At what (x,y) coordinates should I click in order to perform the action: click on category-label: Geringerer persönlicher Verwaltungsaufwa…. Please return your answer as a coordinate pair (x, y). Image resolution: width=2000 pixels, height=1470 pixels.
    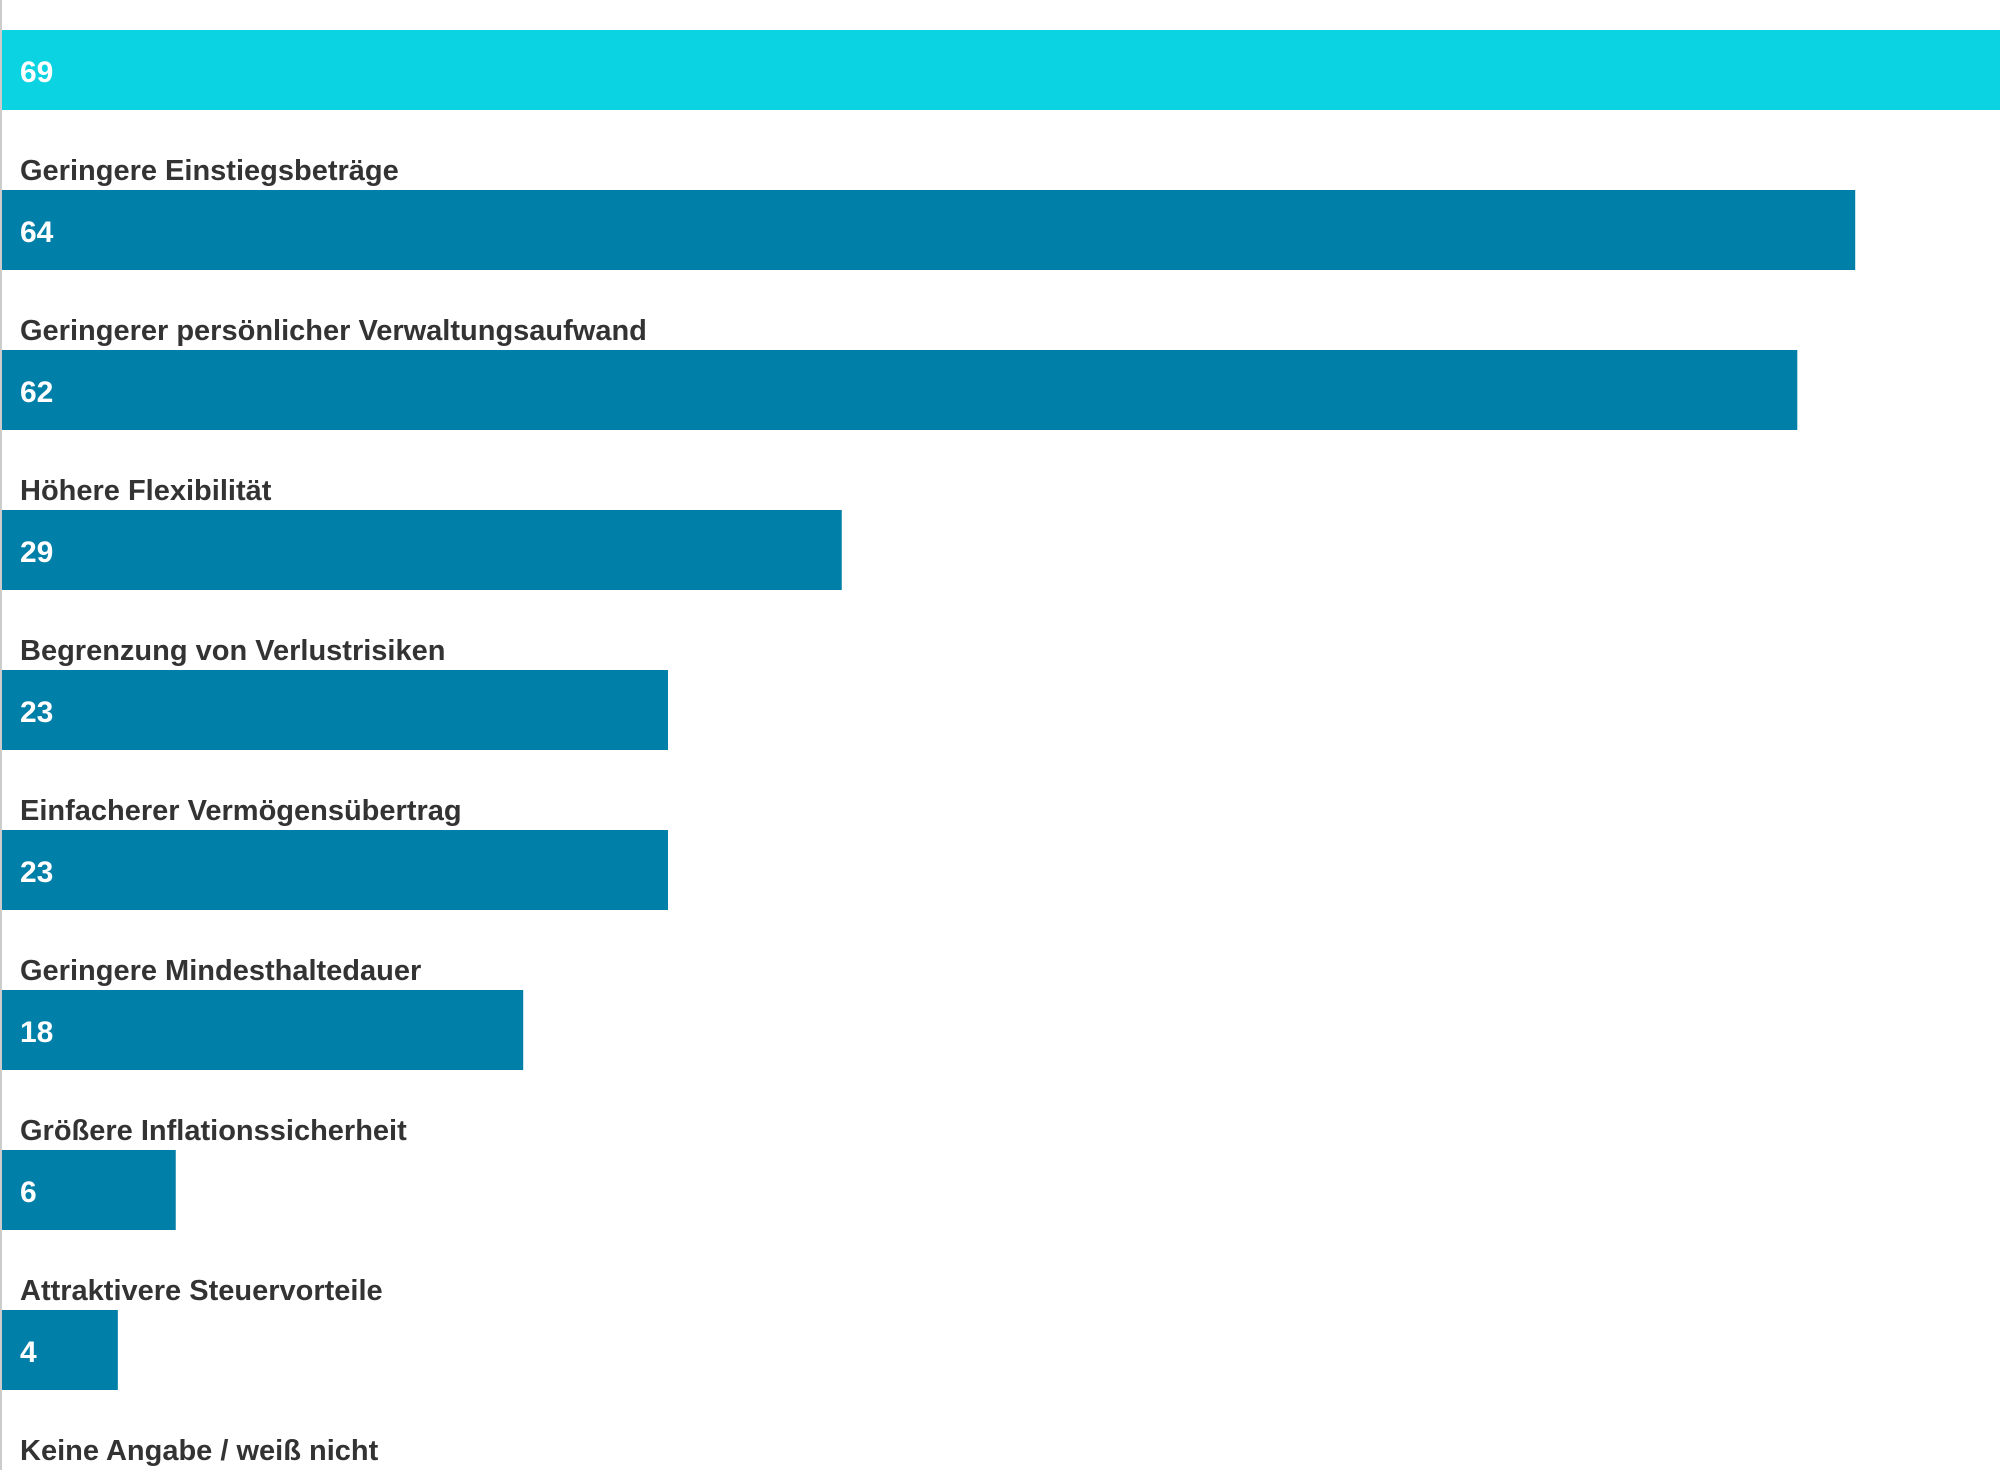
    Looking at the image, I should click on (333, 331).